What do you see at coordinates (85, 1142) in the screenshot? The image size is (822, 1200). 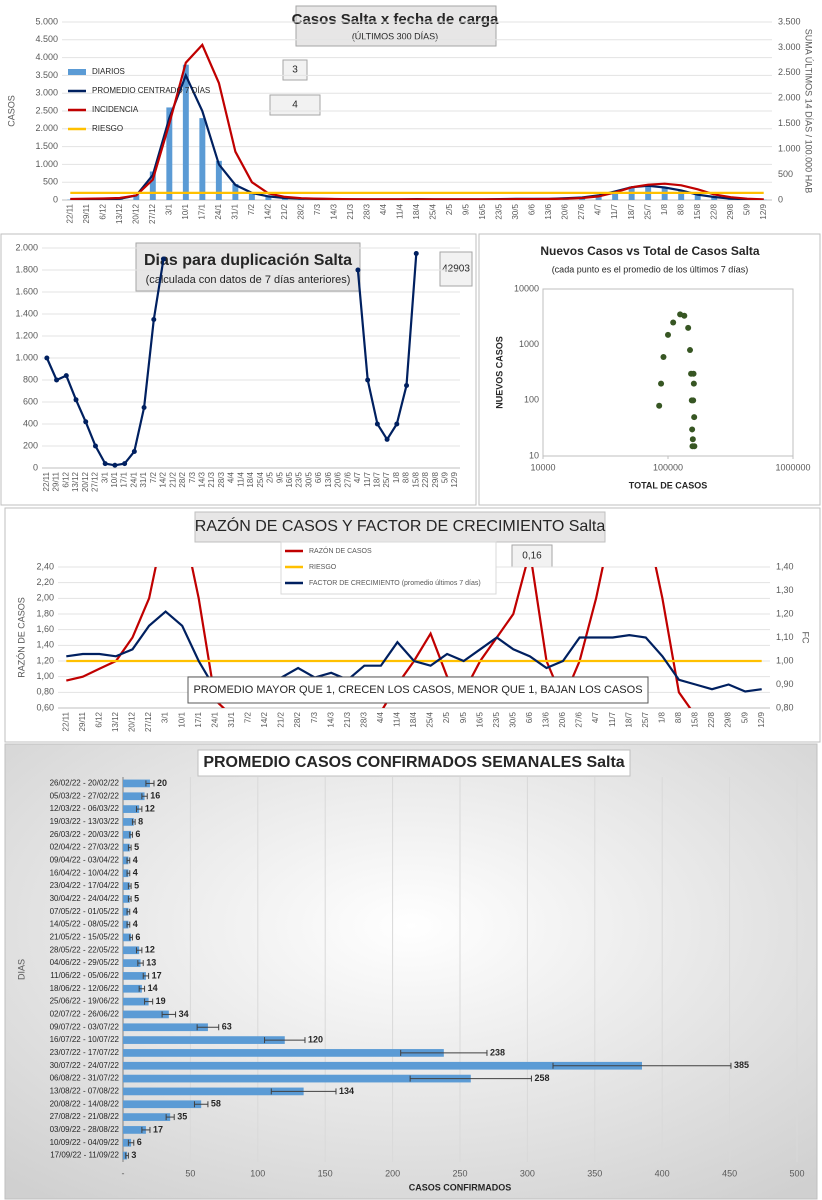 I see `y-tick-label: 10/09/22 - 04/09/22` at bounding box center [85, 1142].